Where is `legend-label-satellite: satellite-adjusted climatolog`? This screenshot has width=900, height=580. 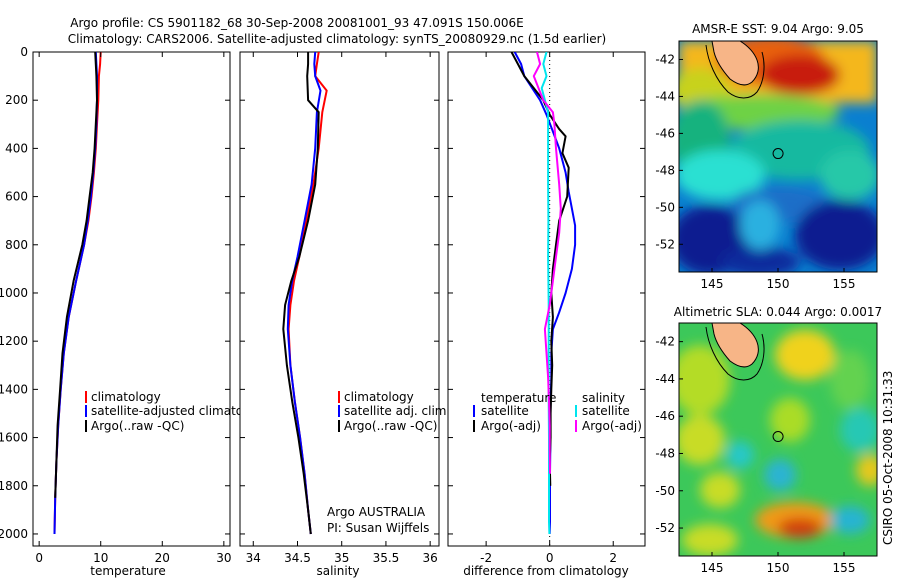
legend-label-satellite: satellite-adjusted climatolog is located at coordinates (176, 411).